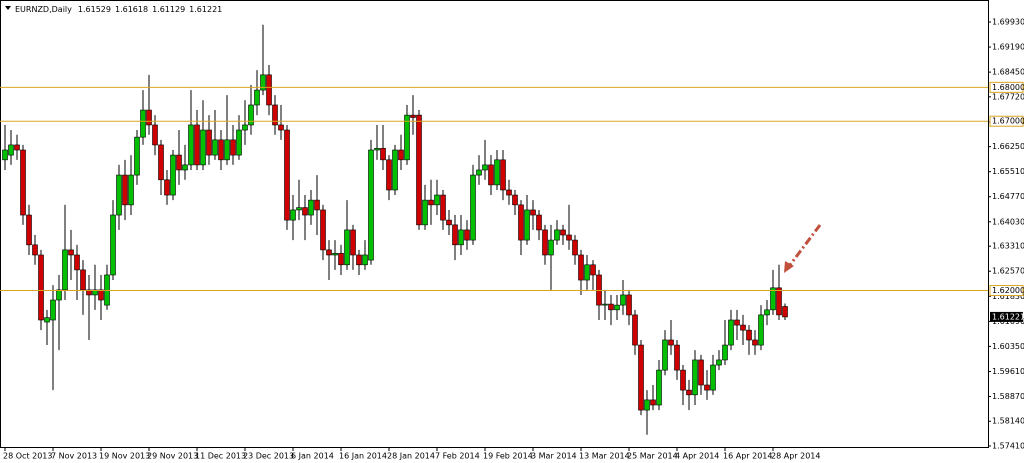 The image size is (1024, 463). I want to click on x-tick-label: 16 Apr 2014, so click(747, 456).